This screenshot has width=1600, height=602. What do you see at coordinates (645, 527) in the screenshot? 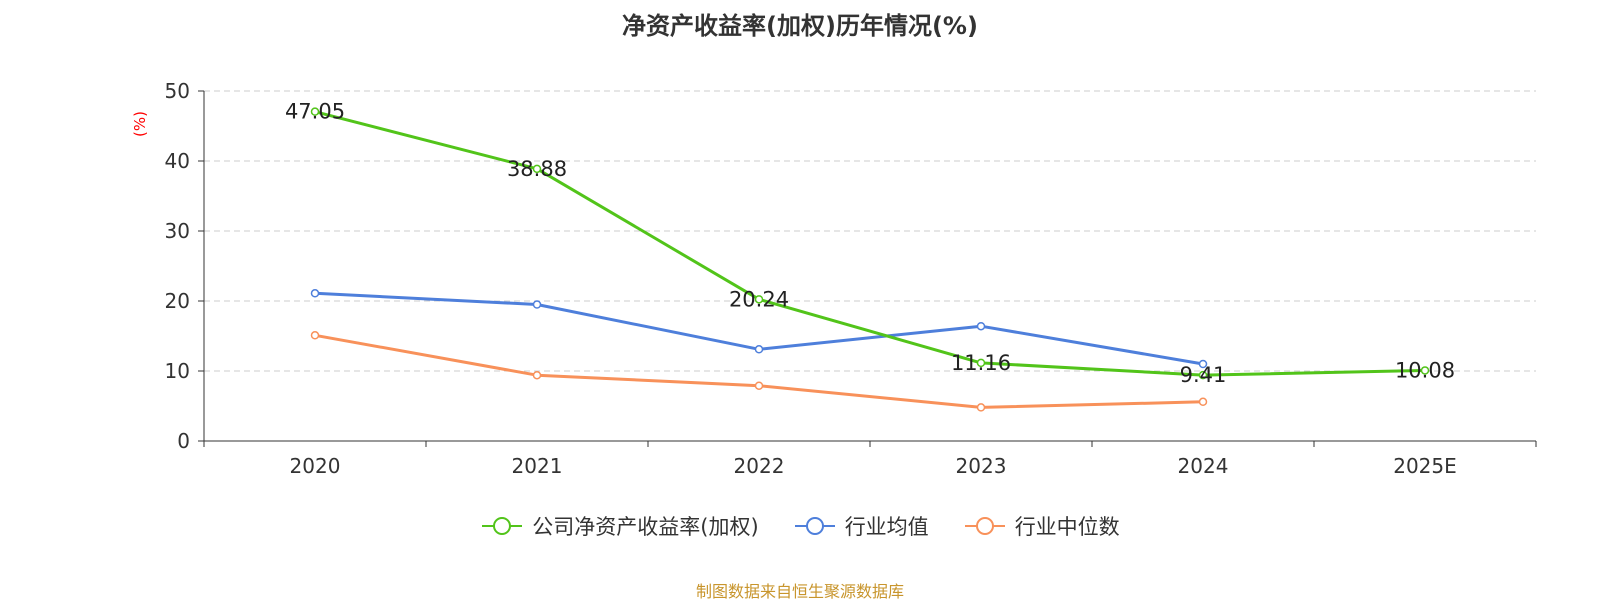
I see `legend-label: 公司净资产收益率(加权)` at bounding box center [645, 527].